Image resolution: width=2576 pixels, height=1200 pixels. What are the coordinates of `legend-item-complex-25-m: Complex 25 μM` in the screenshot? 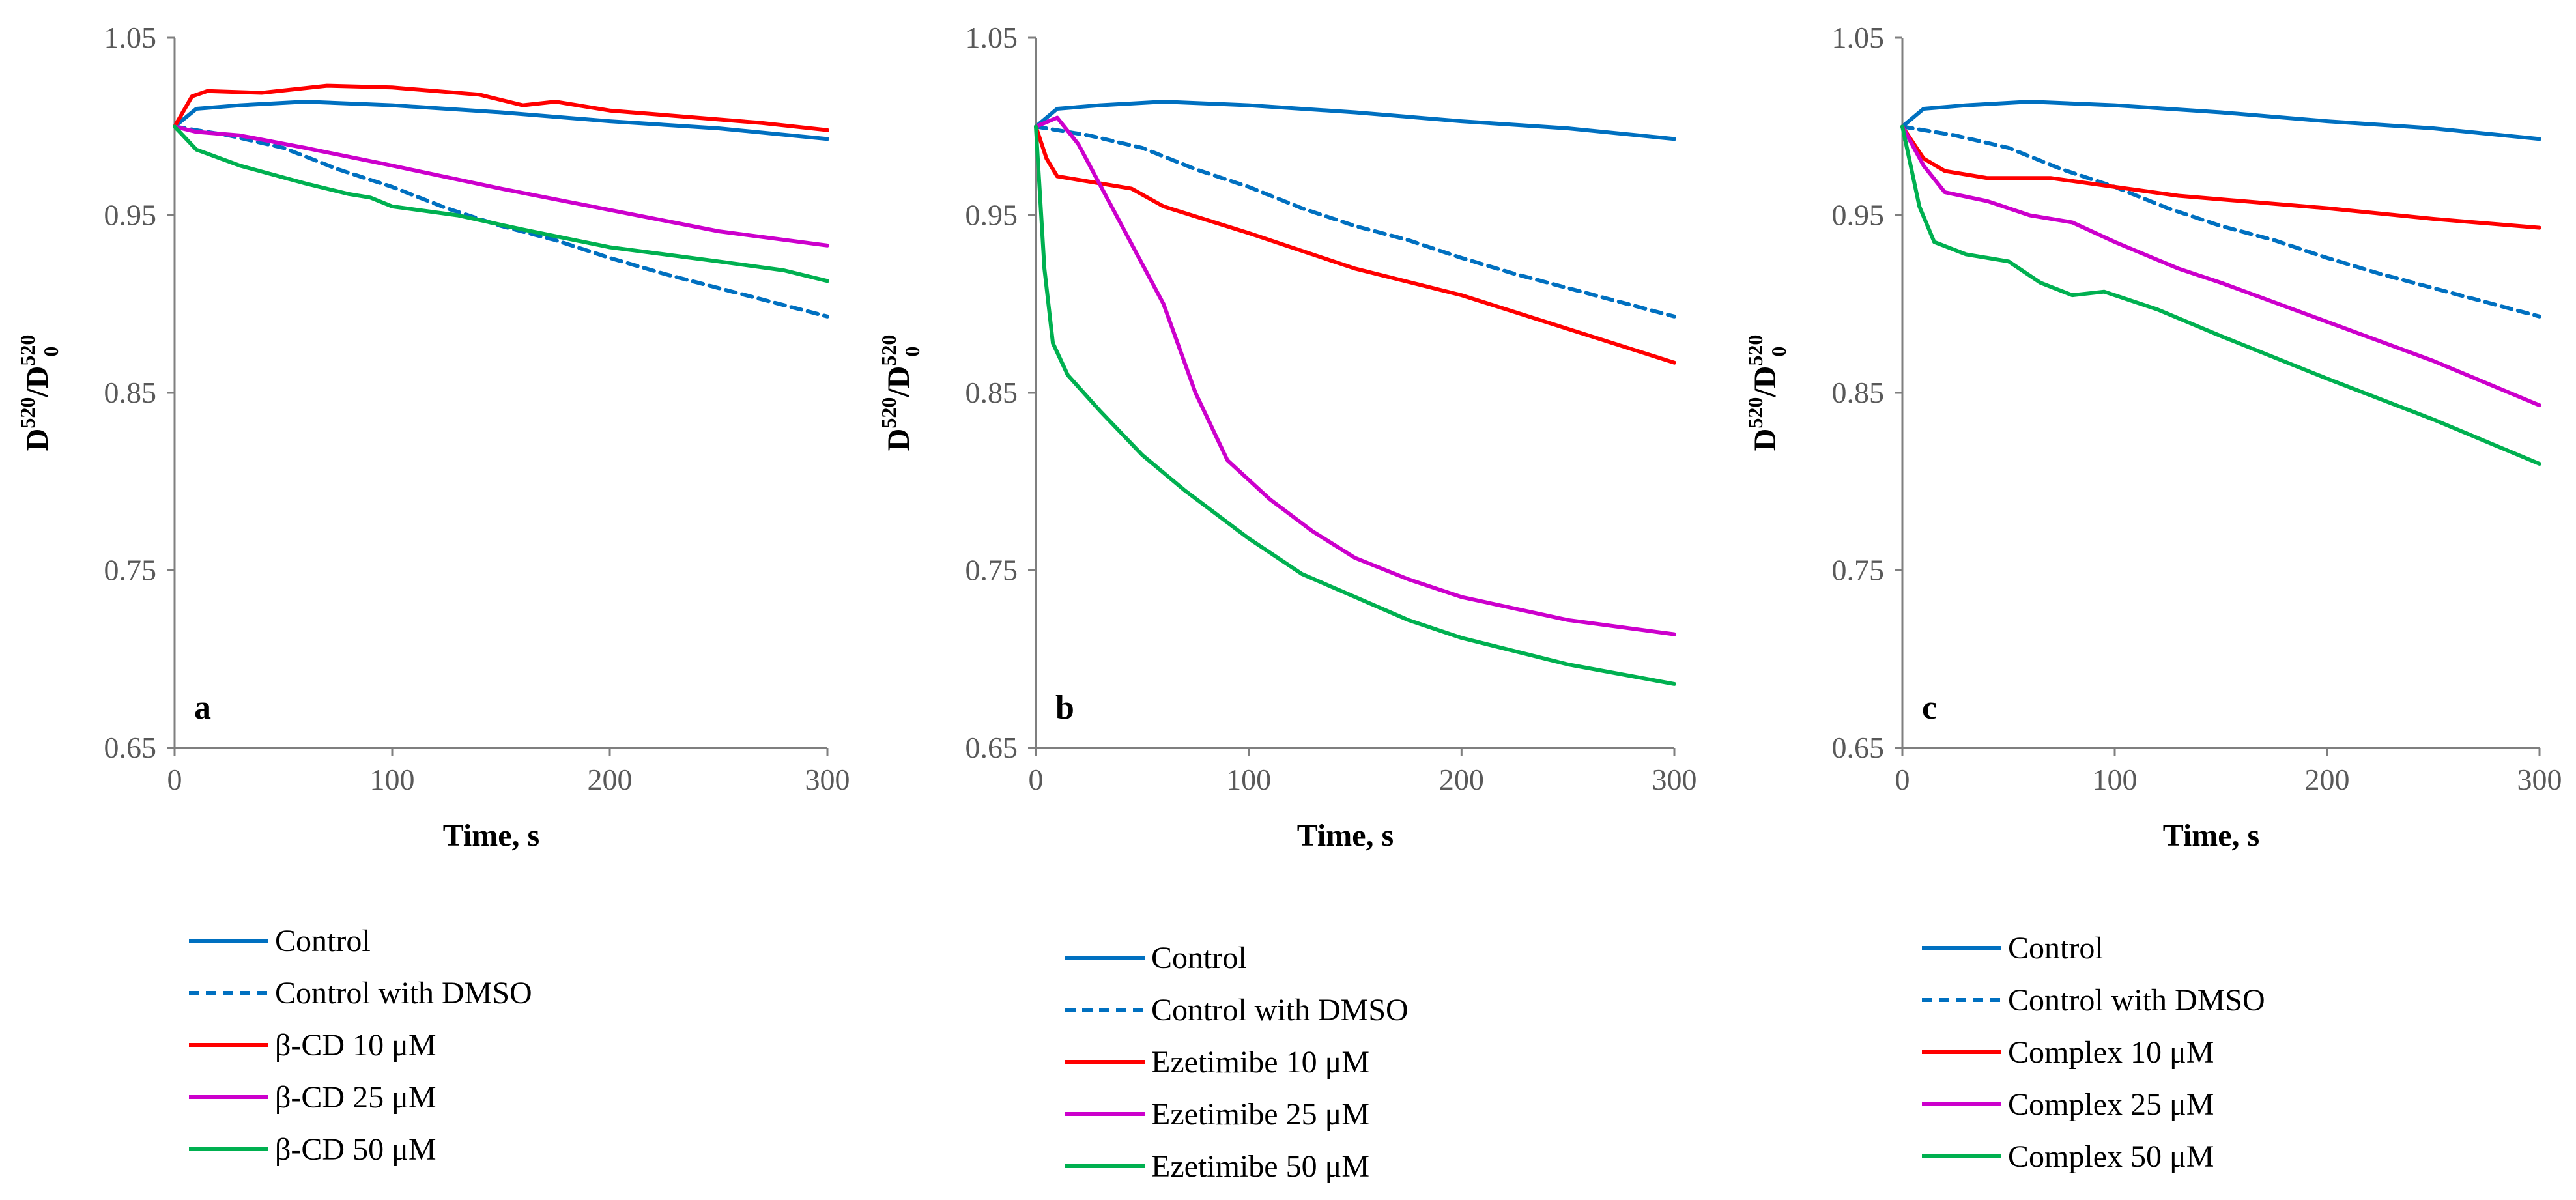 It's located at (2068, 1104).